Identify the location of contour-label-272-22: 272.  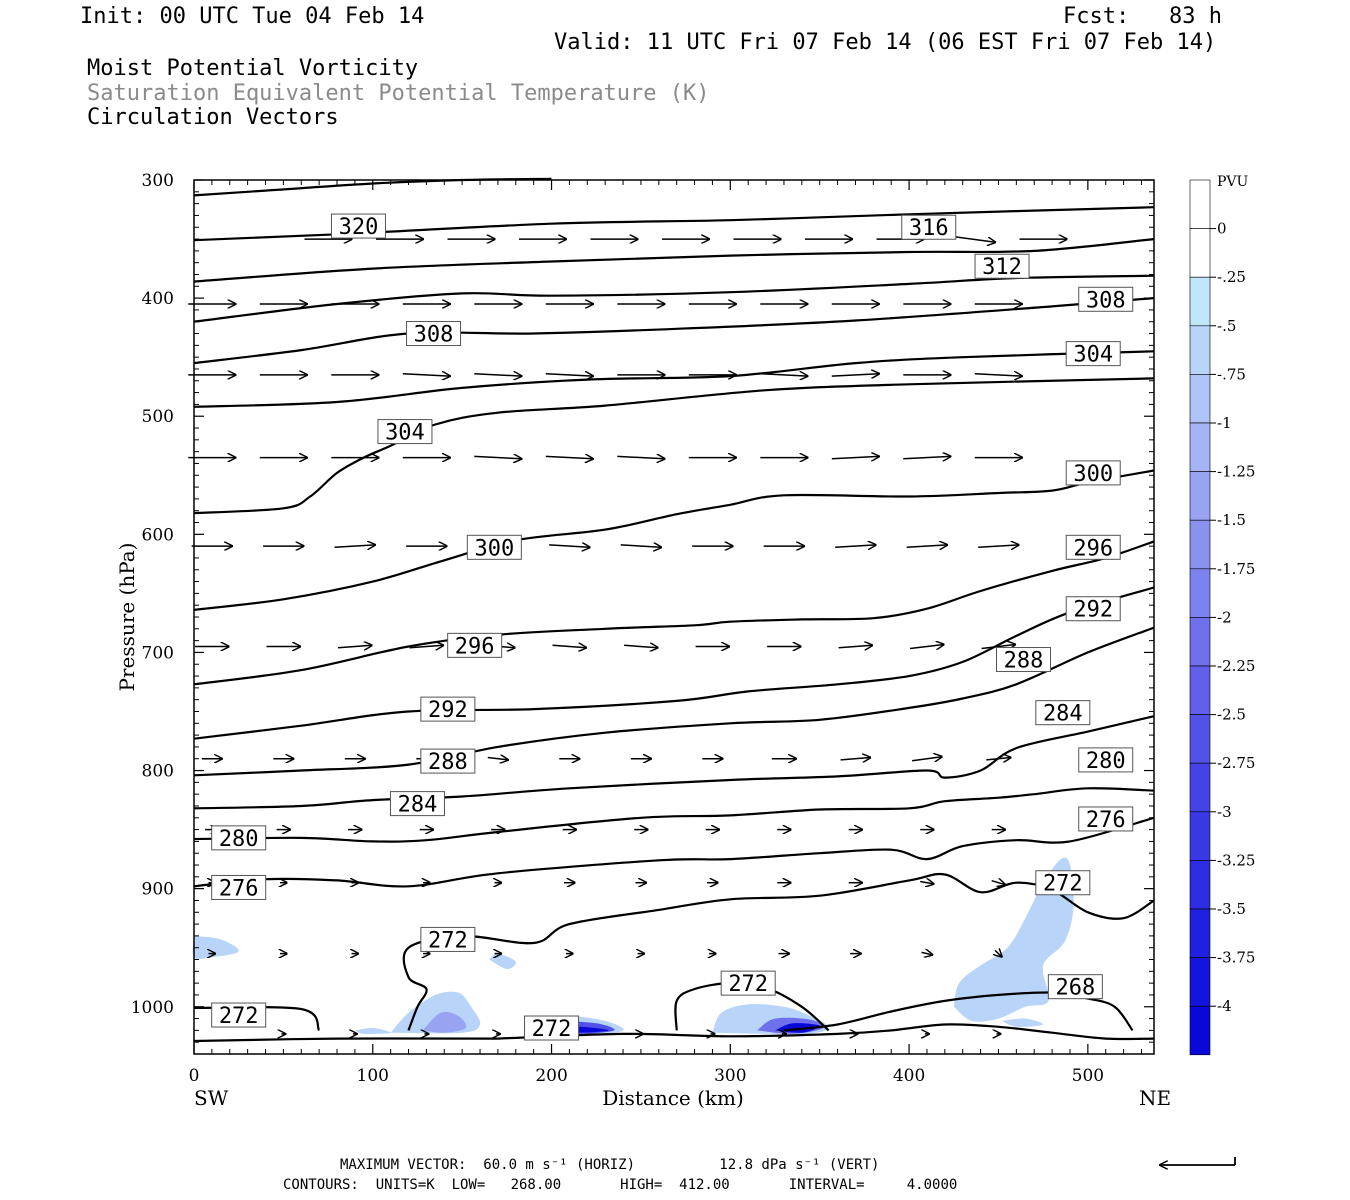
(448, 939).